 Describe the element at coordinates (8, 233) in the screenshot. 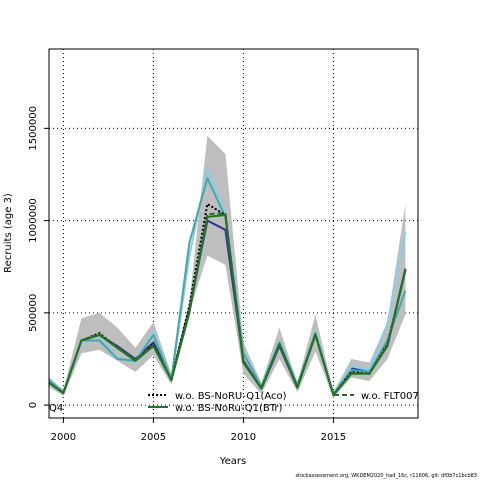

I see `y-axis-title: Recruits (age 3)` at that location.